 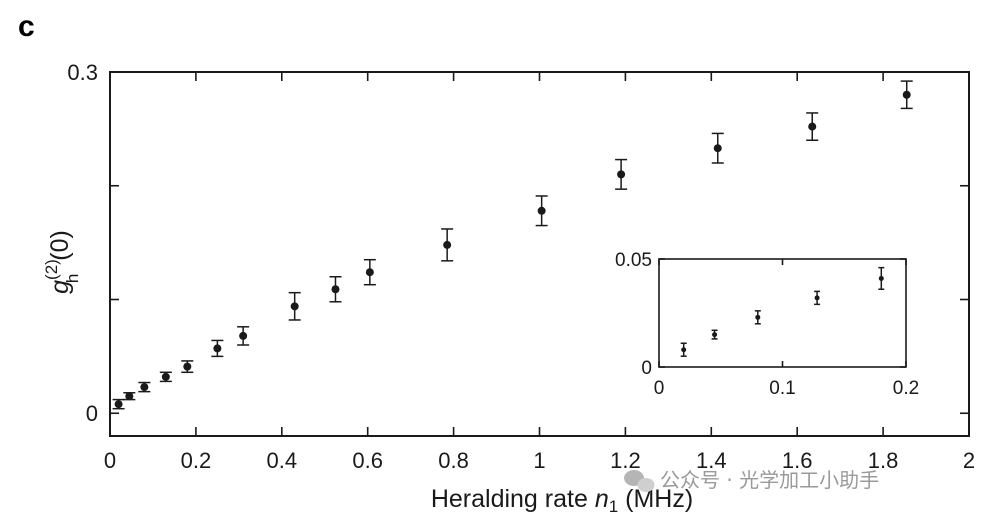 What do you see at coordinates (513, 499) in the screenshot?
I see `x-axis-title-prefix: Heralding rate` at bounding box center [513, 499].